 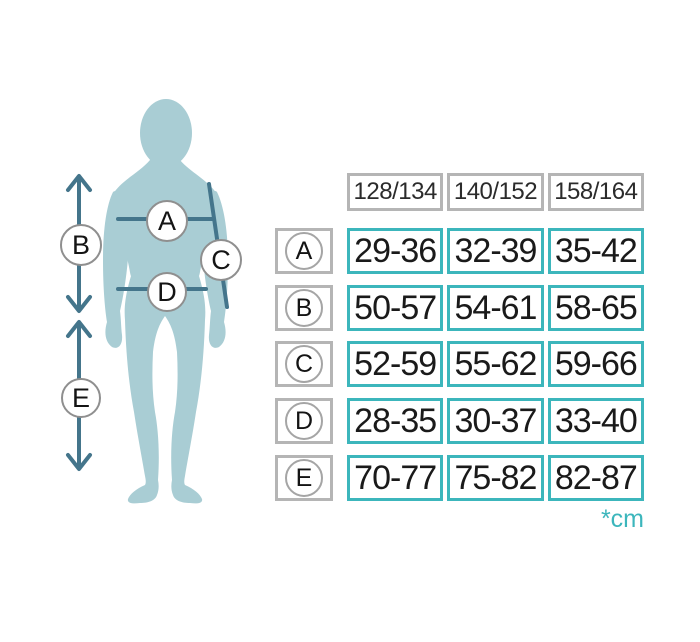 What do you see at coordinates (395, 192) in the screenshot?
I see `size-column-header: 128/134` at bounding box center [395, 192].